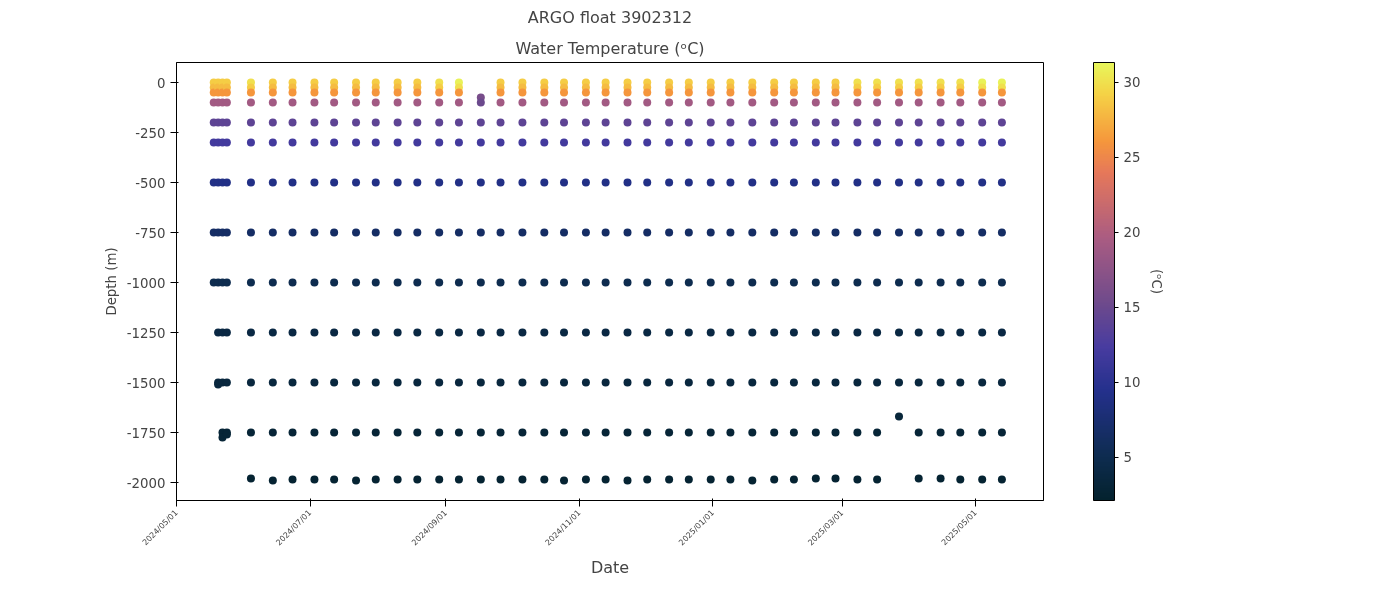 Image resolution: width=1400 pixels, height=600 pixels. What do you see at coordinates (610, 48) in the screenshot?
I see `chart-subtitle: Water Temperature (ᵒC)` at bounding box center [610, 48].